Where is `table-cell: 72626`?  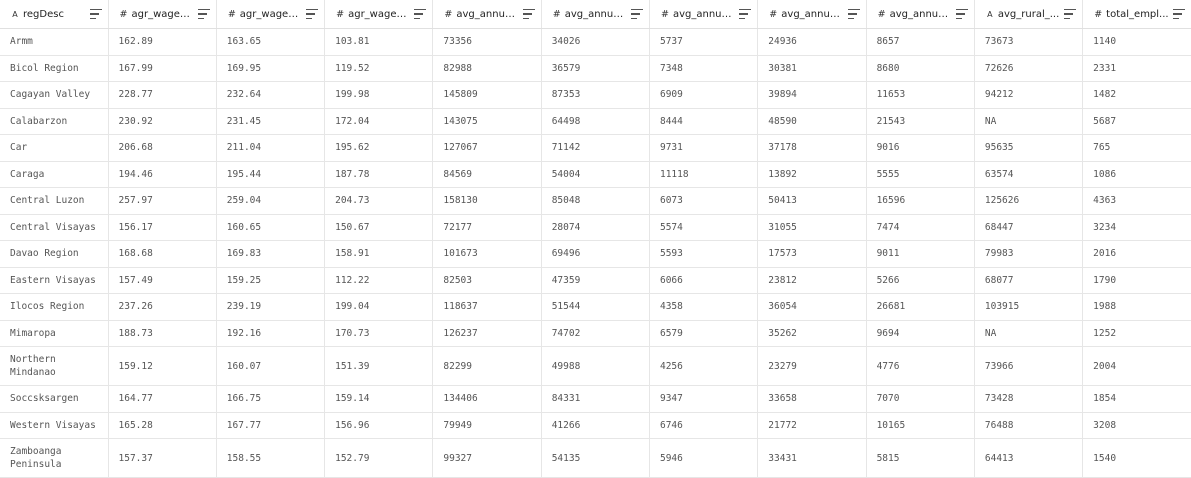 table-cell: 72626 is located at coordinates (1029, 68).